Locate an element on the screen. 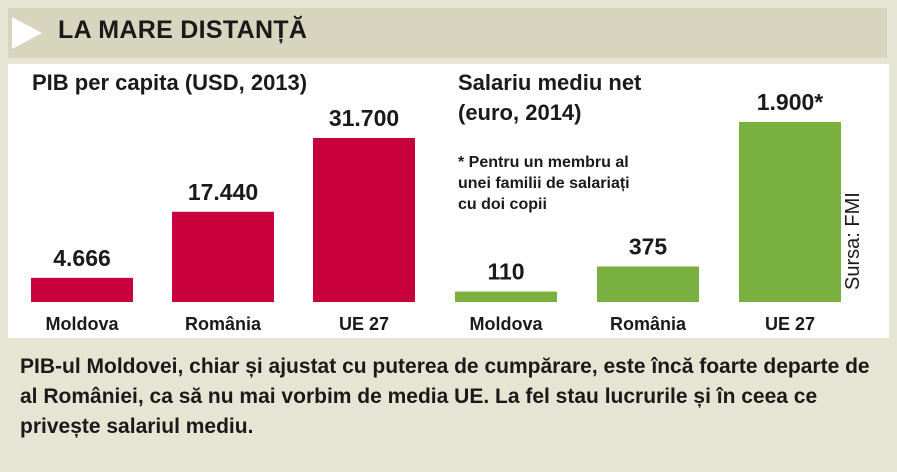  chart2-title-line1: Salariu mediu net is located at coordinates (550, 82).